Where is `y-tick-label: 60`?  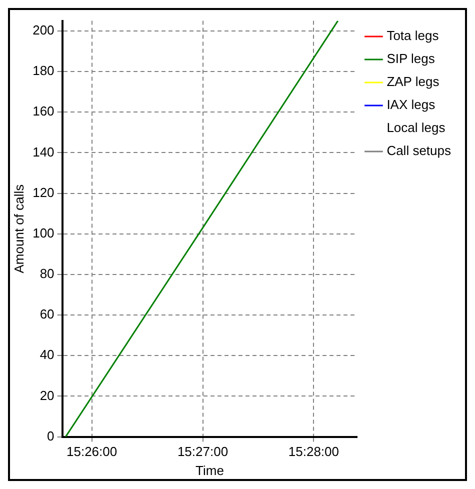
y-tick-label: 60 is located at coordinates (47, 314).